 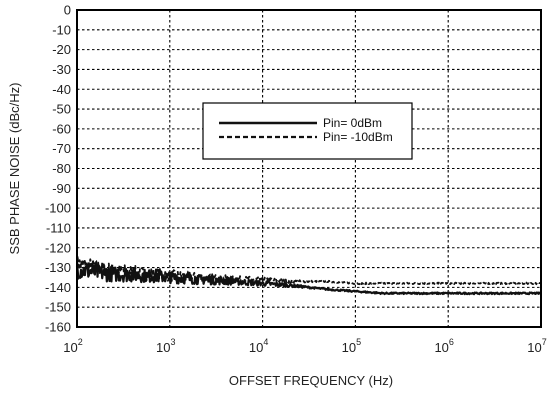 What do you see at coordinates (308, 279) in the screenshot?
I see `series-line-pin-0dbm` at bounding box center [308, 279].